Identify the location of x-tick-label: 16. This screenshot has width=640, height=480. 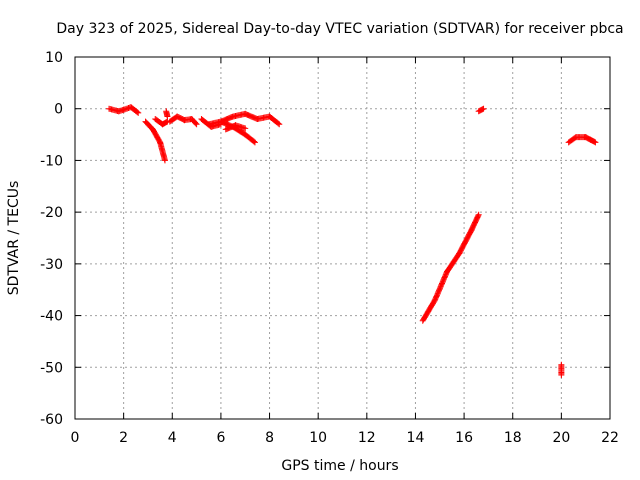
(464, 438).